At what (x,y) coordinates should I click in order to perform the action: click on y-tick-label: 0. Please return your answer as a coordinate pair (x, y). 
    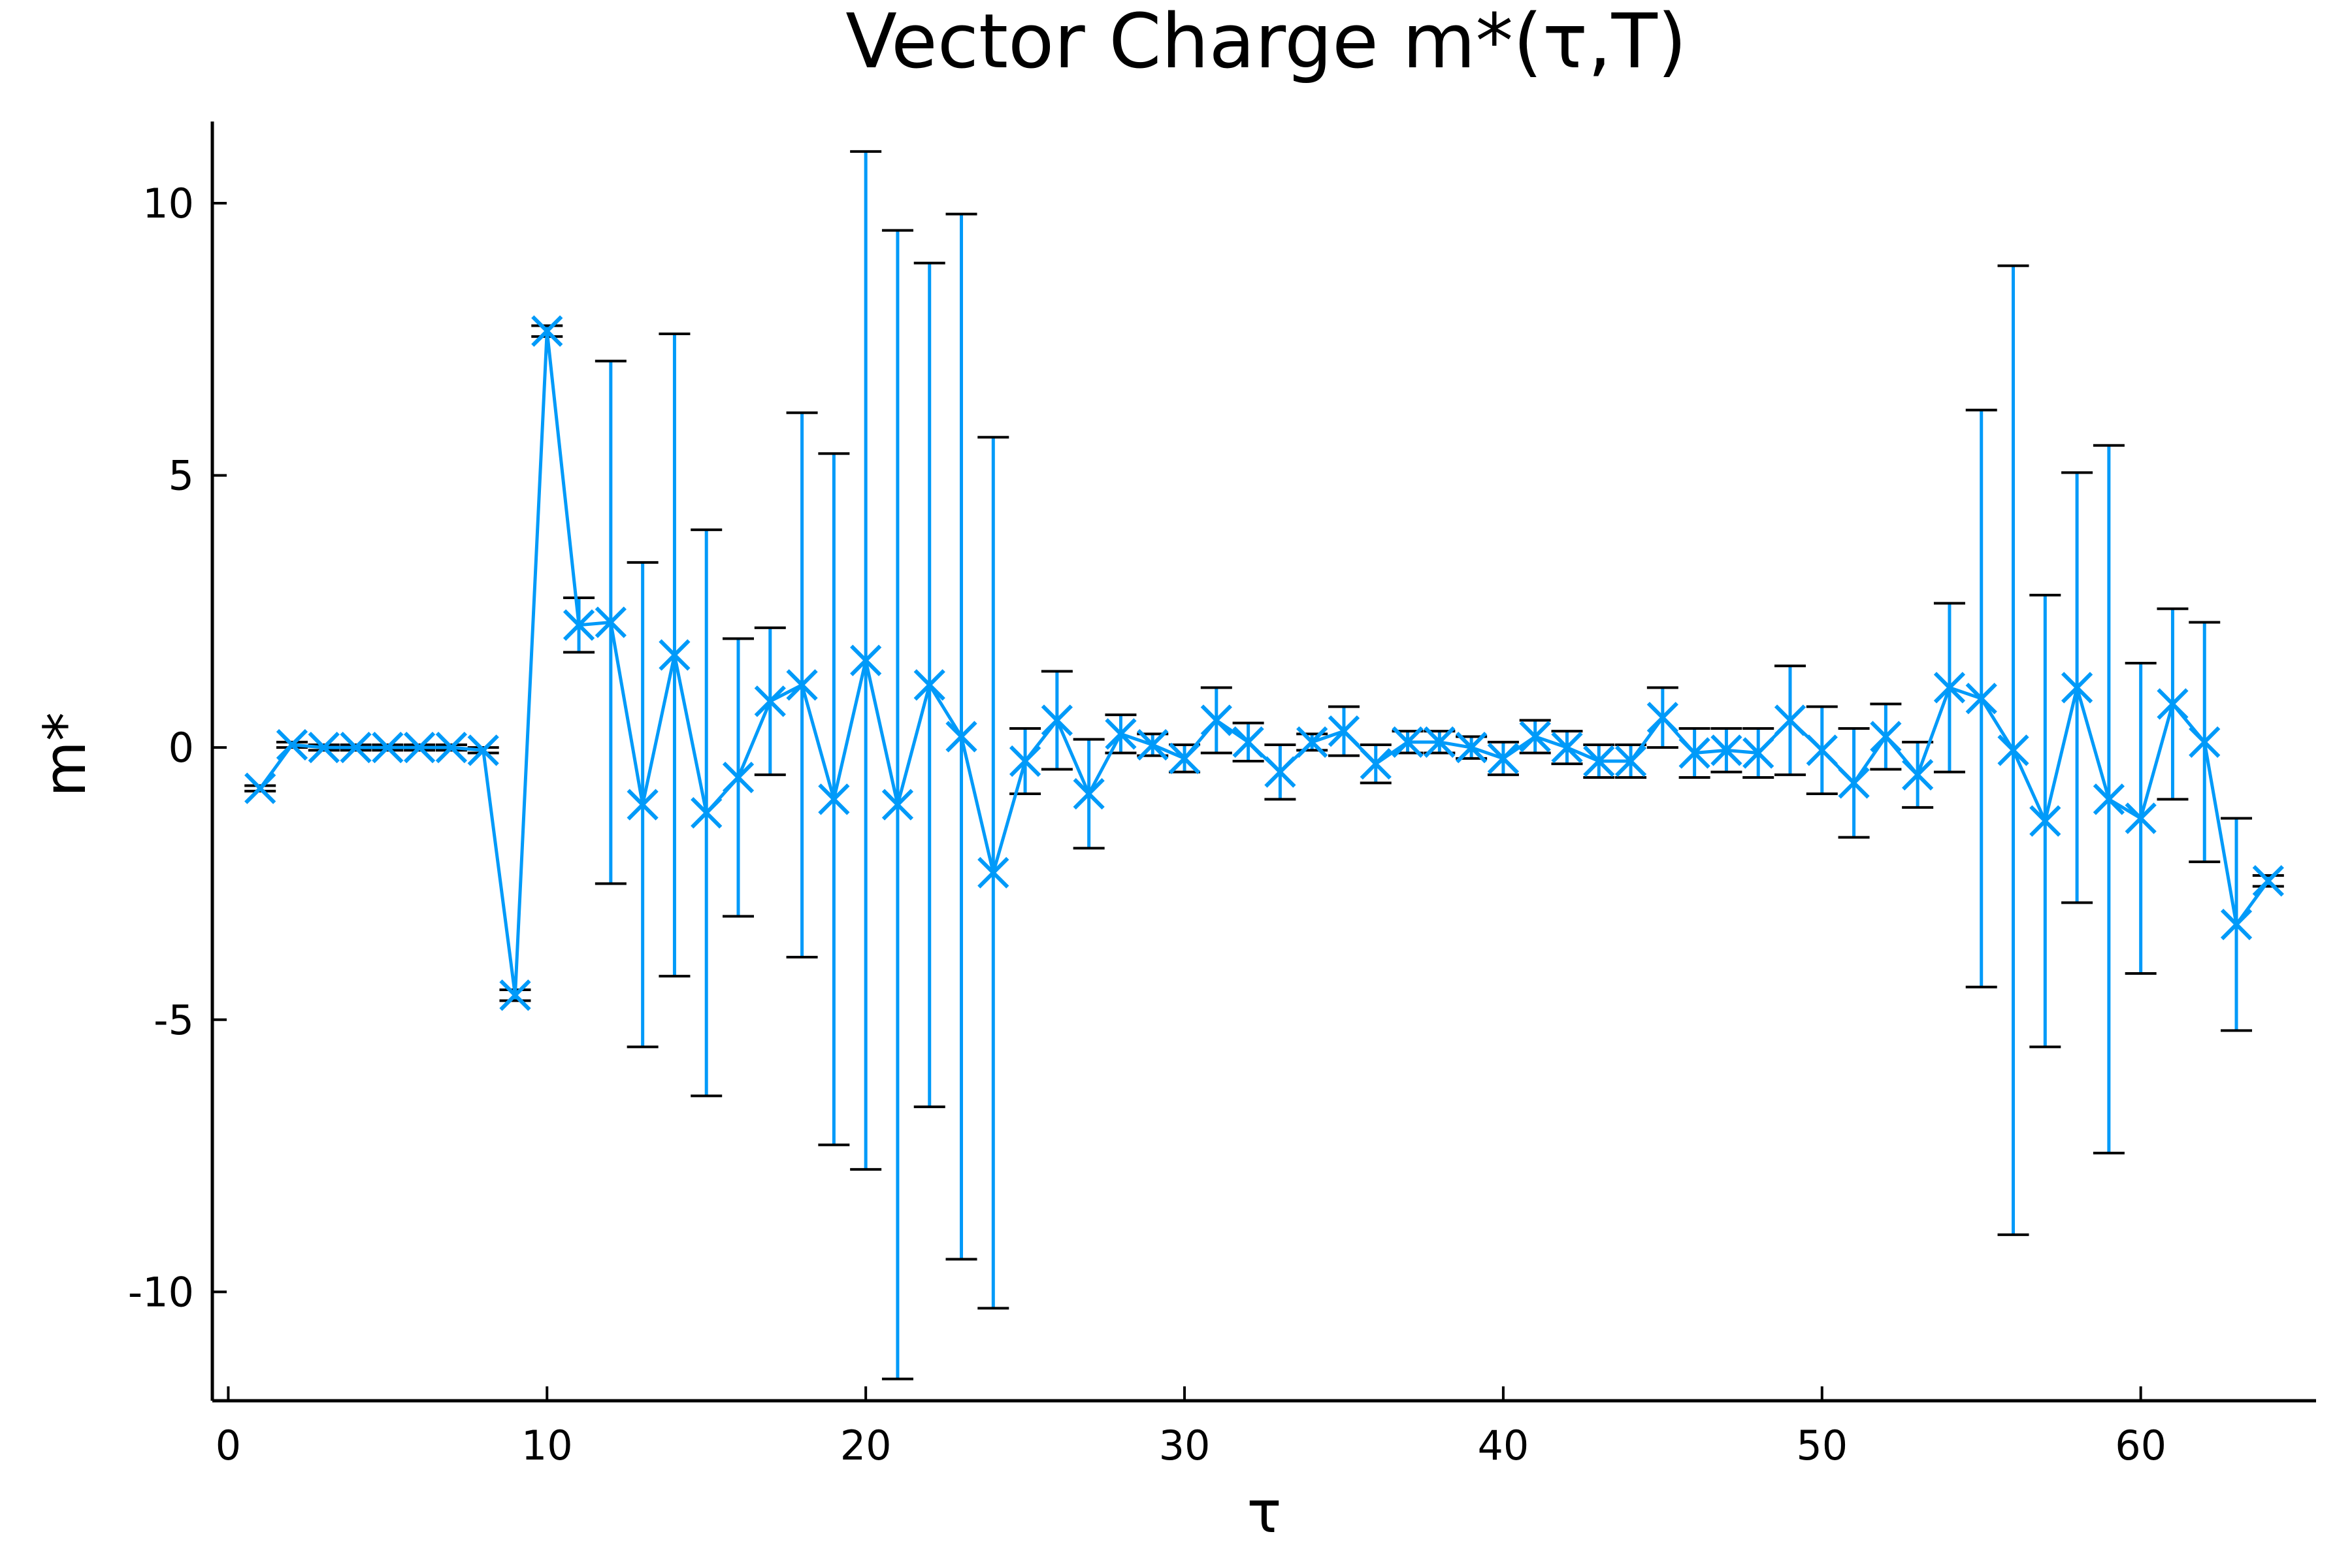
    Looking at the image, I should click on (181, 748).